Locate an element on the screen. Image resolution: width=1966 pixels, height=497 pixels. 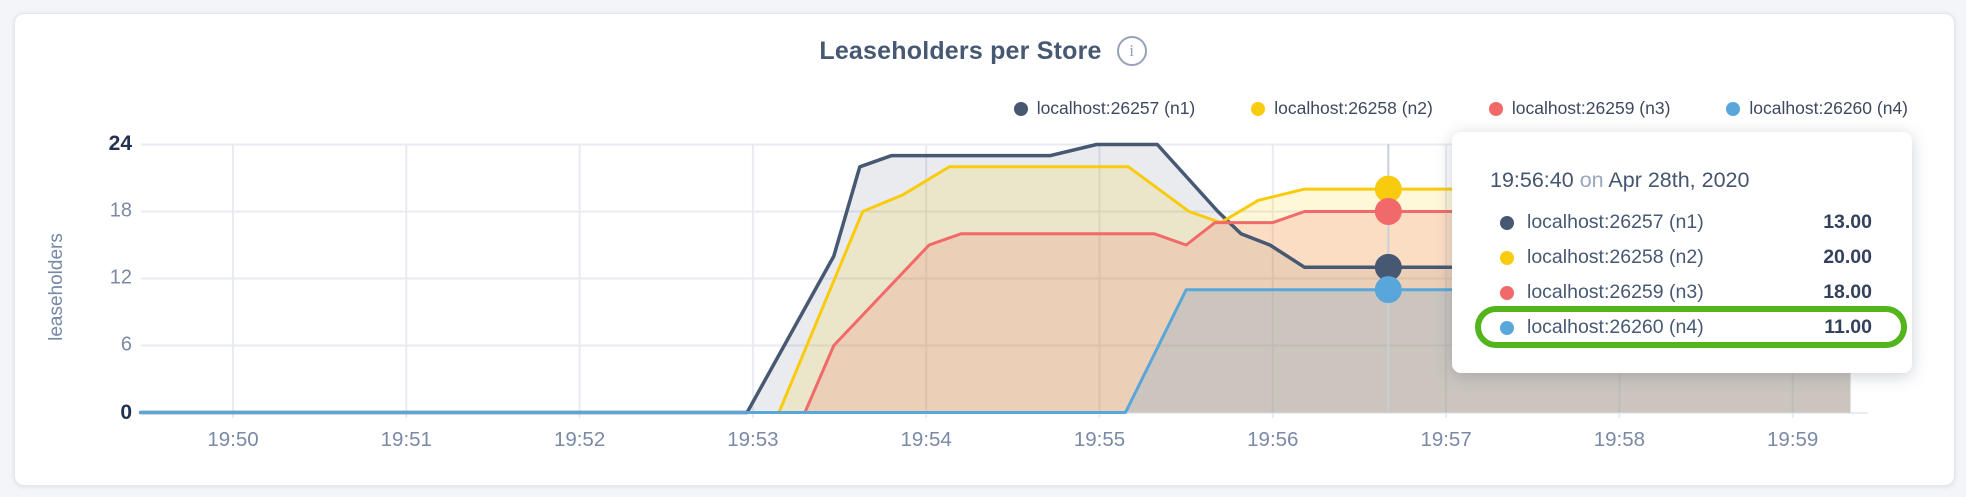
tooltip-series-value: 11.00 is located at coordinates (1848, 327).